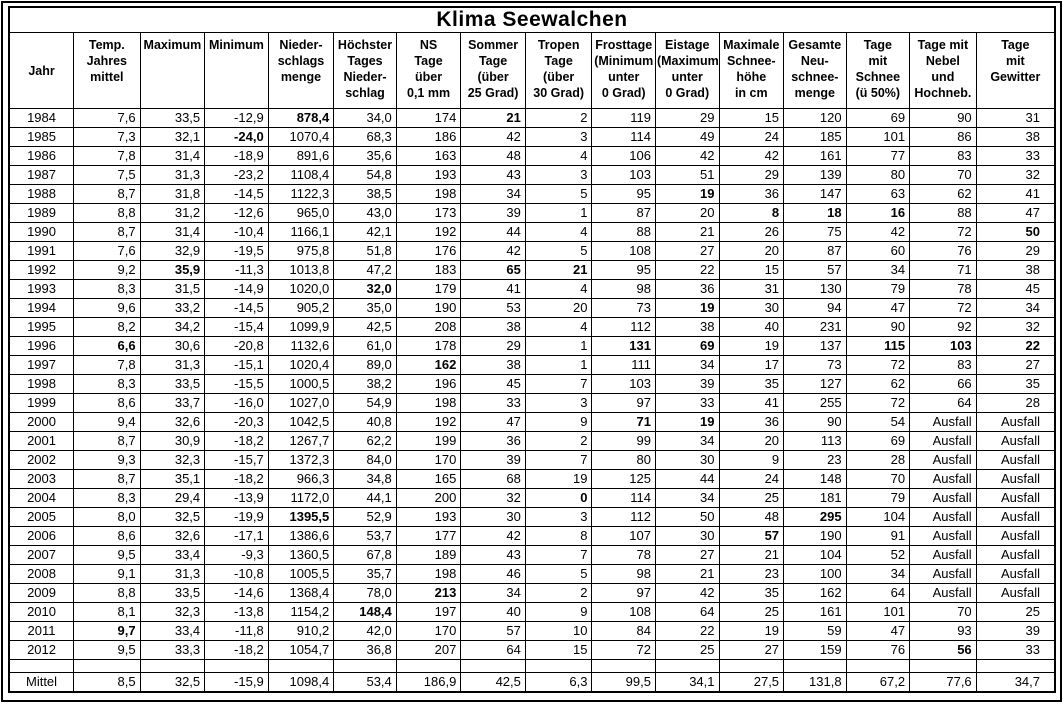  Describe the element at coordinates (623, 384) in the screenshot. I see `cell-frosttage: 103` at that location.